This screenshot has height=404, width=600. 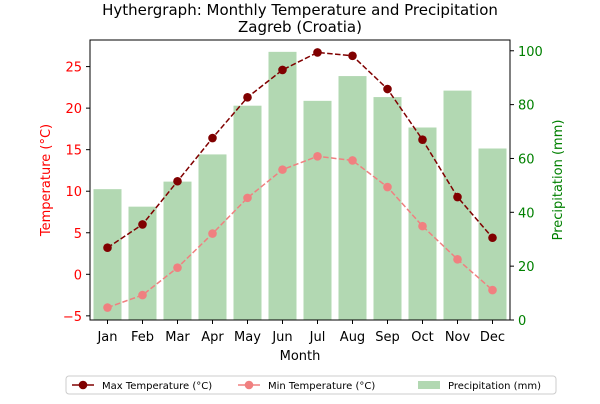 I want to click on precipitation-bar-sep, so click(x=387, y=208).